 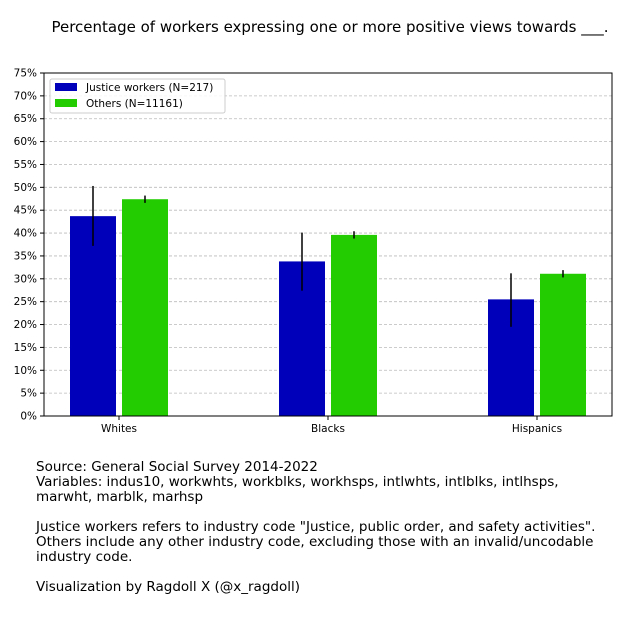 I want to click on y-tick-label: 75%, so click(x=25, y=74).